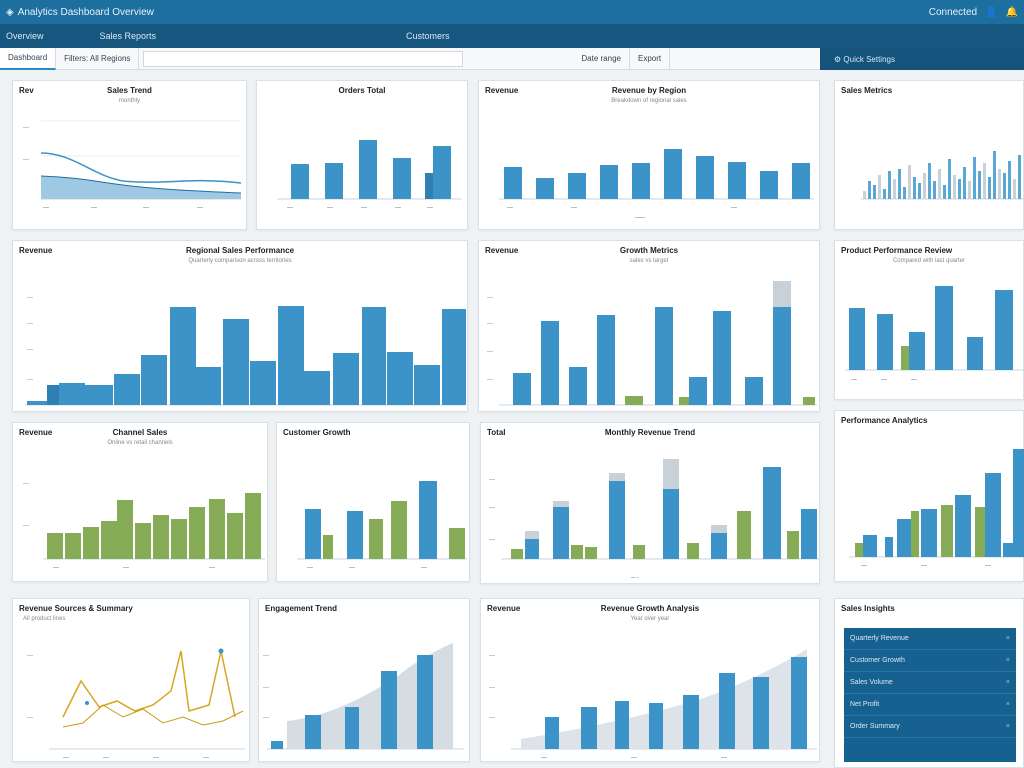 This screenshot has height=768, width=1024. Describe the element at coordinates (653, 705) in the screenshot. I see `area-bar-chart: --- --- --- --- --- ---` at that location.